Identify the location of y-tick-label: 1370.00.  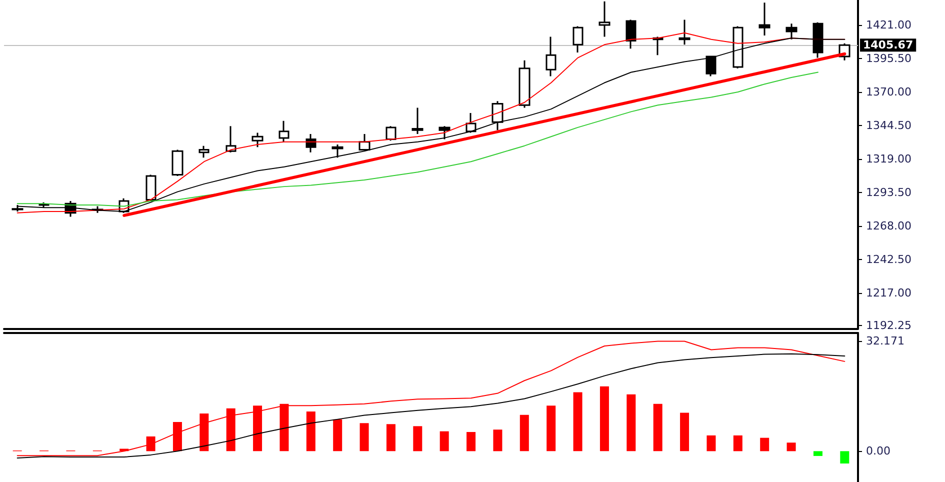
(889, 91).